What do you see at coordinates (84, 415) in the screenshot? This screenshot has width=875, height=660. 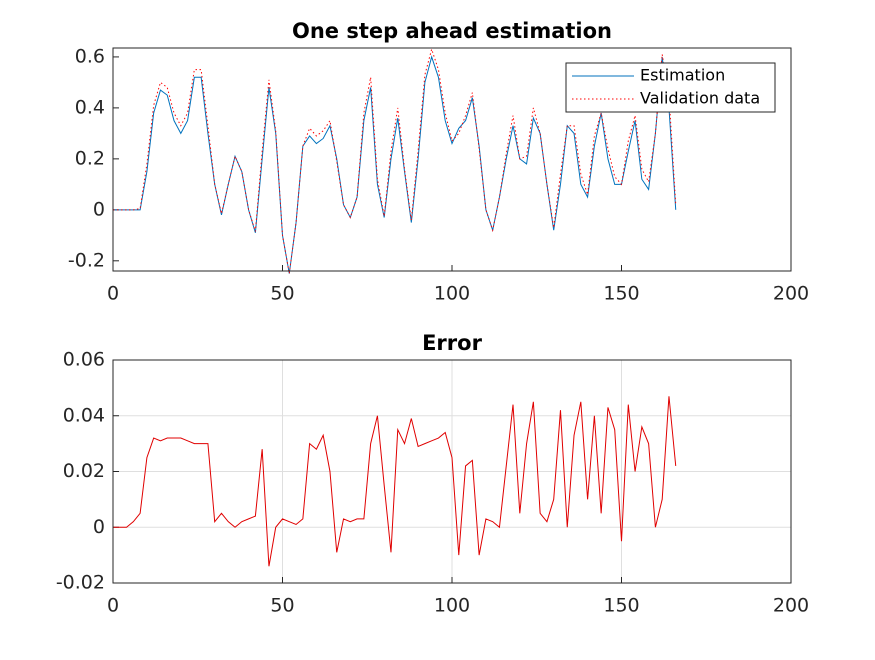 I see `y-tick-label: 0.04` at bounding box center [84, 415].